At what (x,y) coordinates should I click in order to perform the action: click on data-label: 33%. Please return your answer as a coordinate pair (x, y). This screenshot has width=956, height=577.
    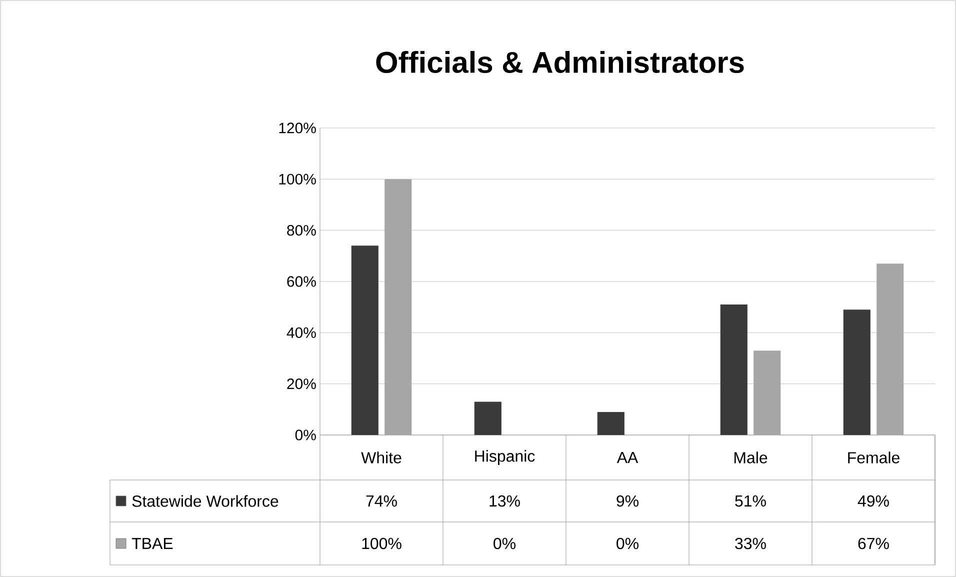
    Looking at the image, I should click on (750, 544).